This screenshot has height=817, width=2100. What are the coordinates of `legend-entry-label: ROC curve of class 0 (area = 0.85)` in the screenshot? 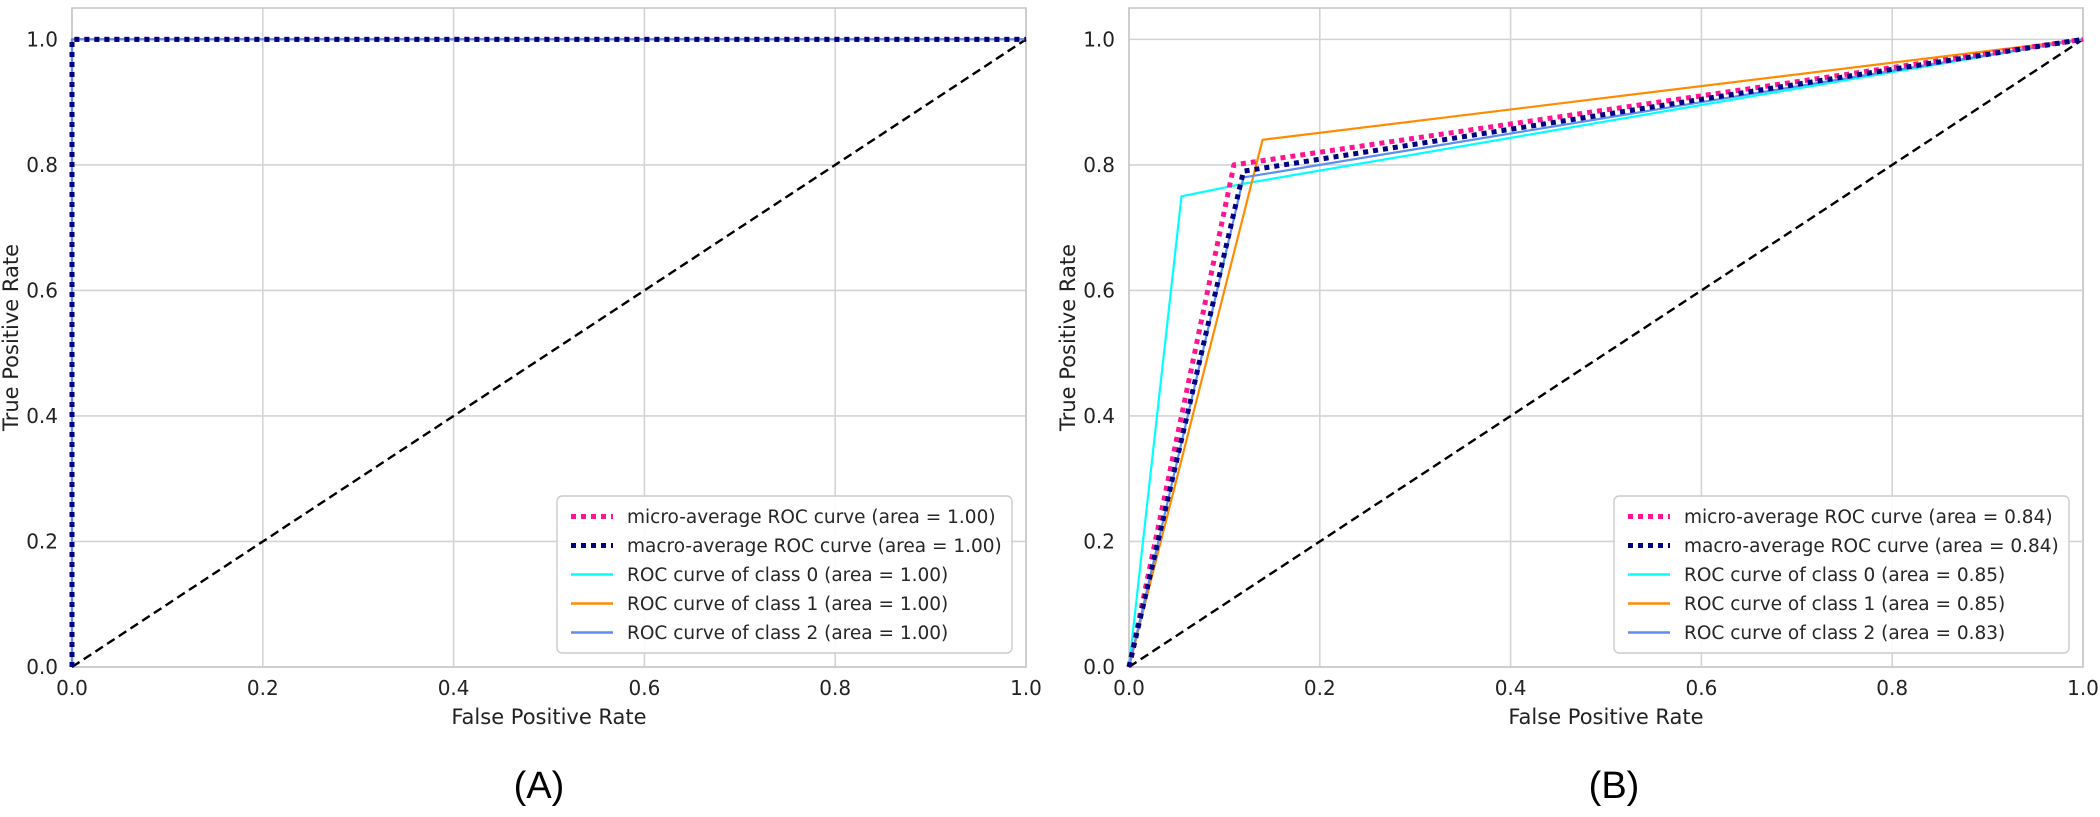 It's located at (1844, 575).